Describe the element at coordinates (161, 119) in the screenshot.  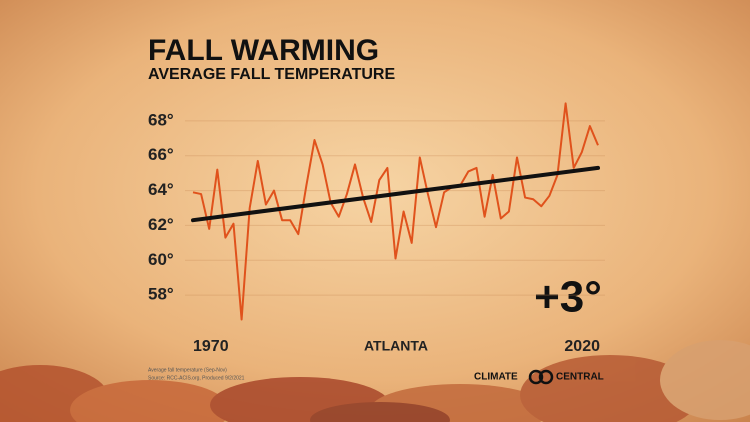
I see `y-tick-label: 68°` at that location.